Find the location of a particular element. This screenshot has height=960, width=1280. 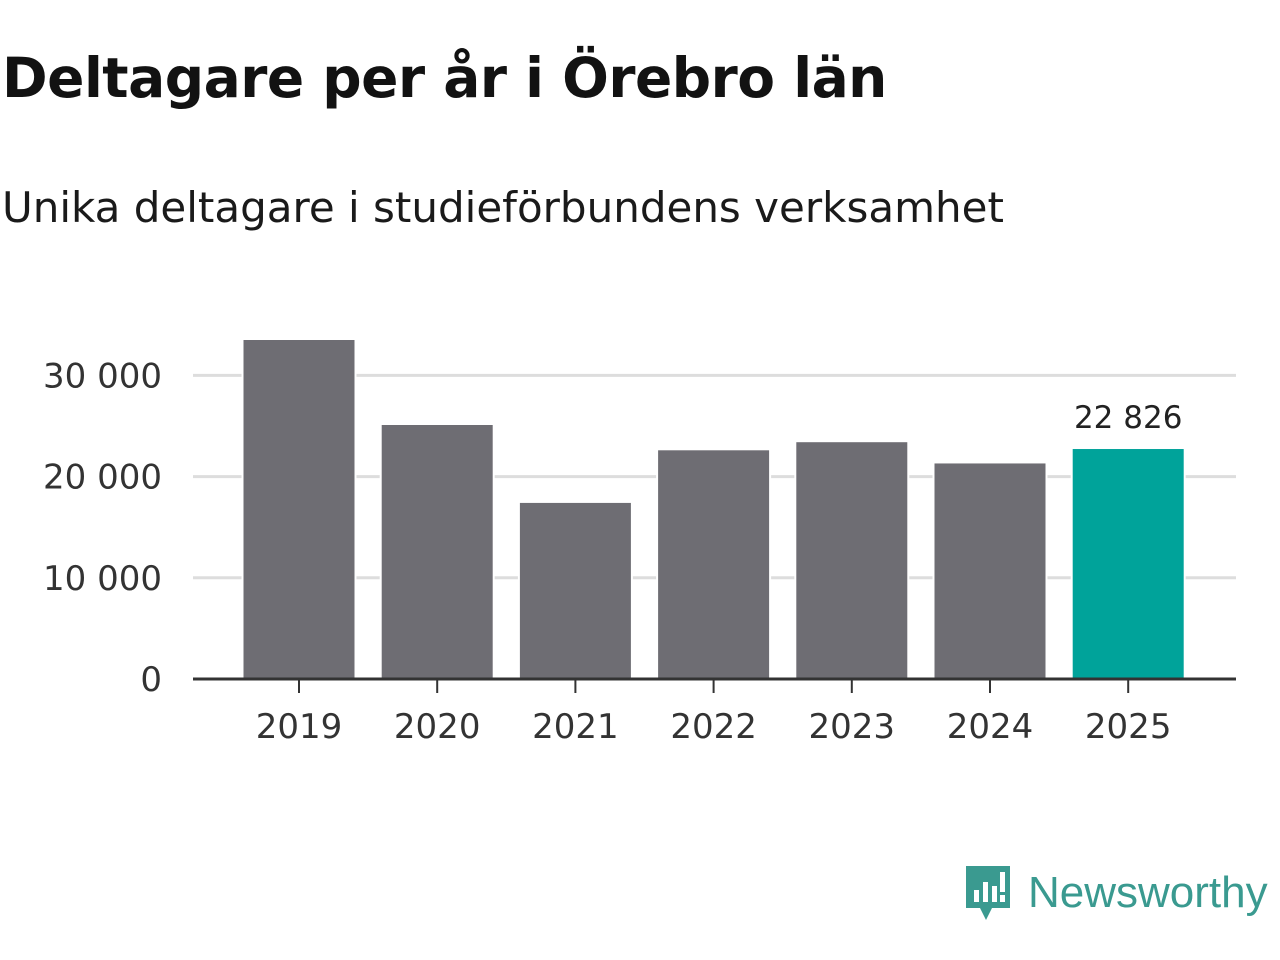

brand-name: Newsworthy is located at coordinates (1148, 892).